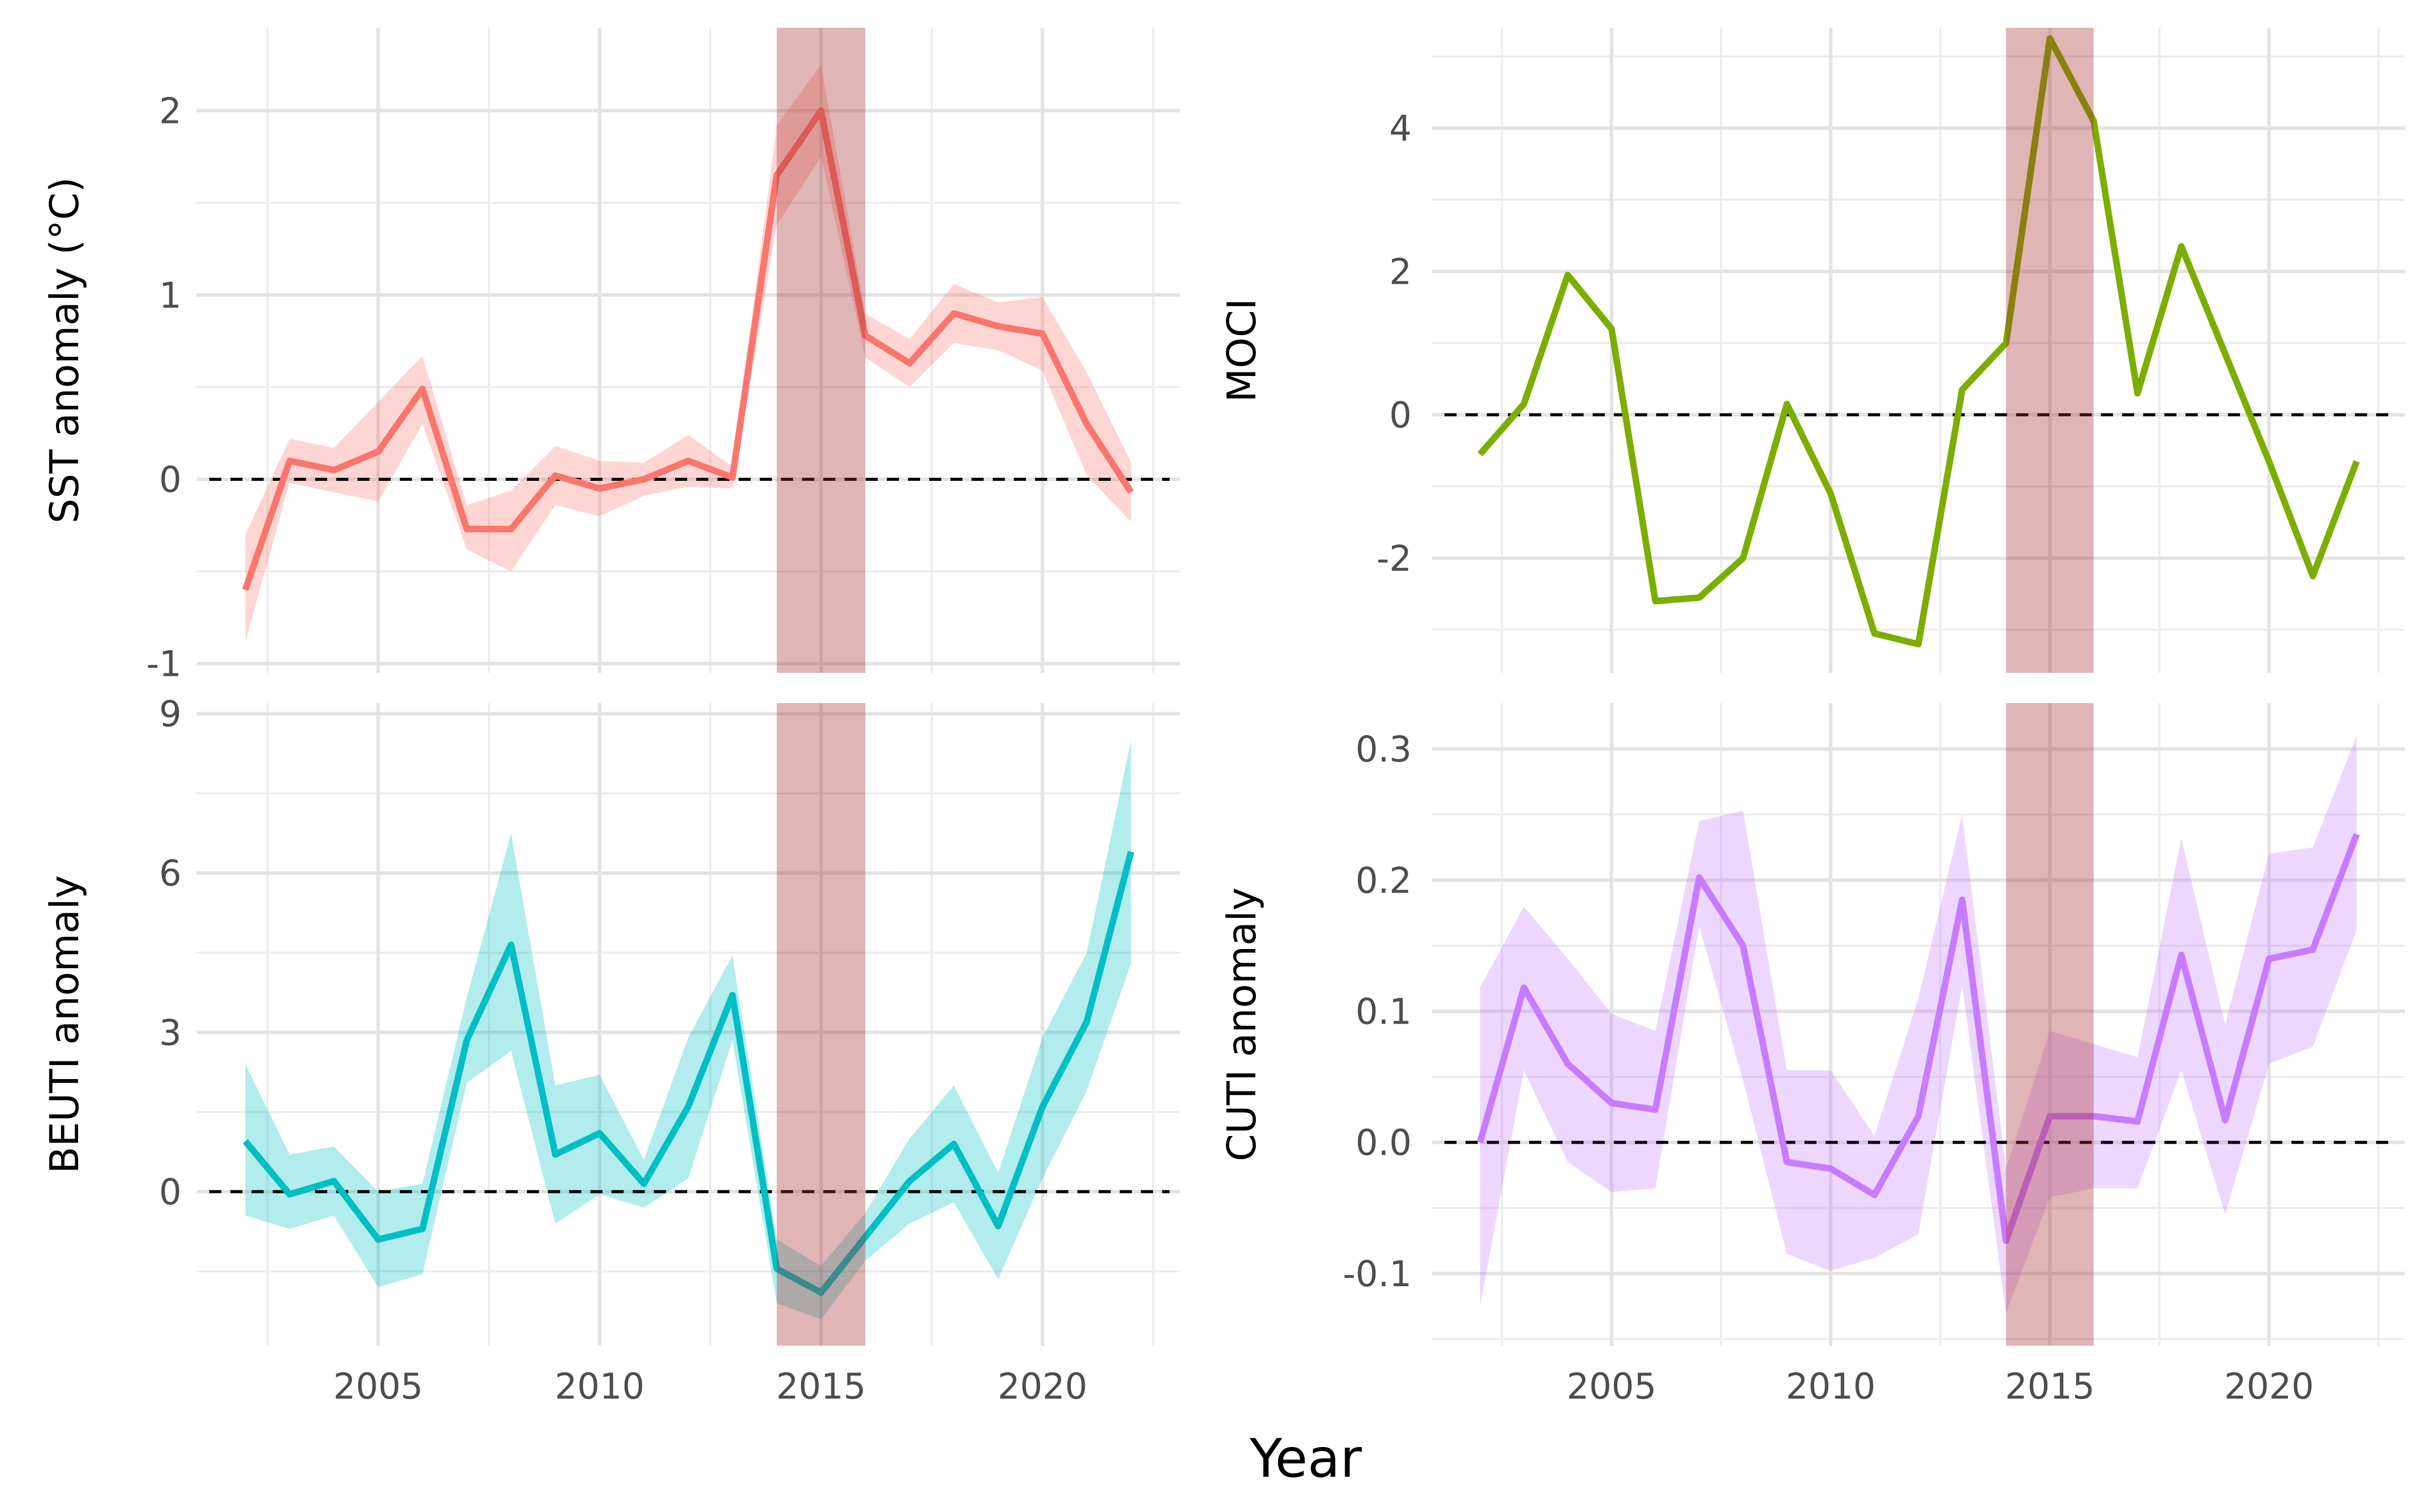  I want to click on y-tick-label: 3, so click(170, 1032).